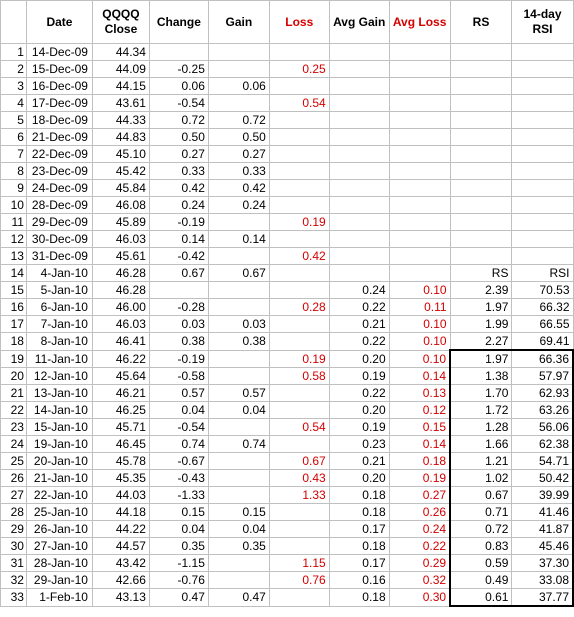  Describe the element at coordinates (13, 478) in the screenshot. I see `row-number: 26` at that location.